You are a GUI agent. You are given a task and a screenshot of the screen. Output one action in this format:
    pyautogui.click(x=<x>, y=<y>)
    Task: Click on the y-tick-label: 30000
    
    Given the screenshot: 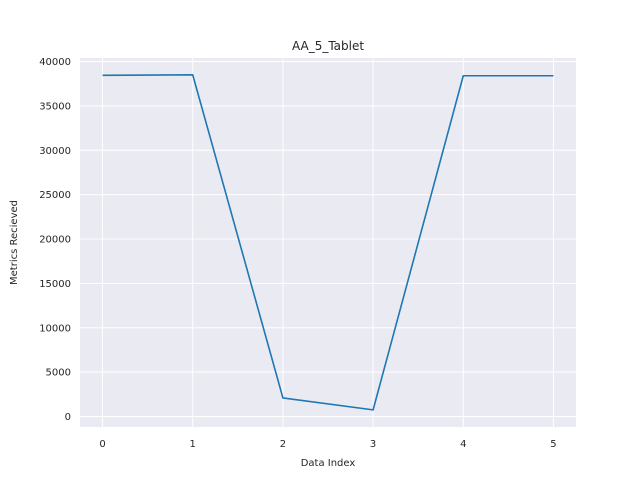 What is the action you would take?
    pyautogui.click(x=55, y=151)
    